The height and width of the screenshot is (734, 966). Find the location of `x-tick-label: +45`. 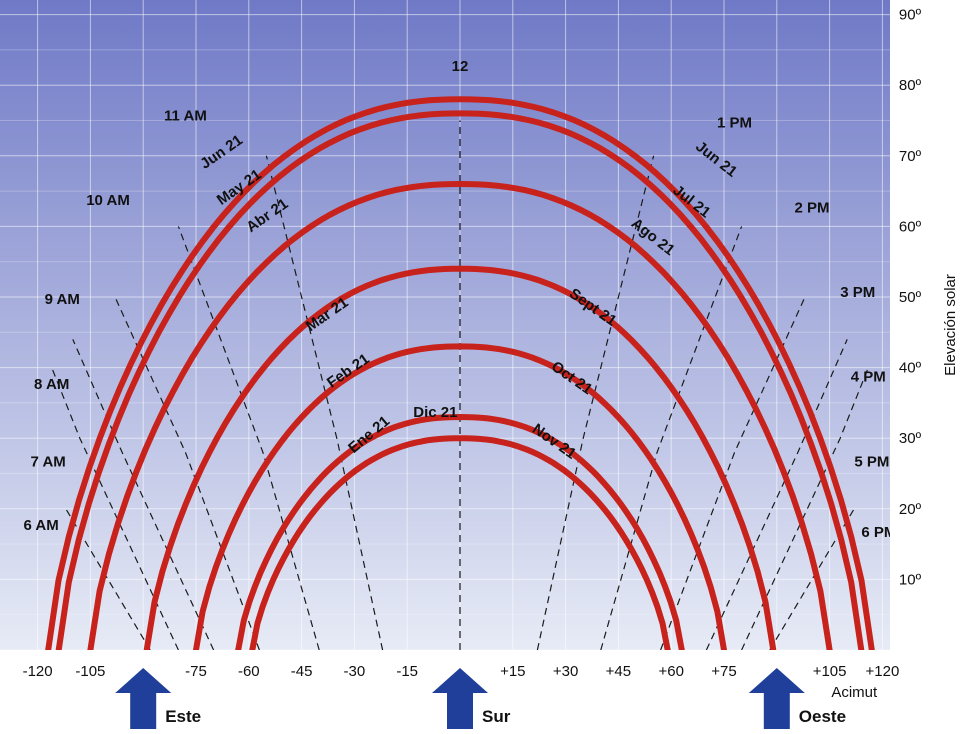

x-tick-label: +45 is located at coordinates (618, 671).